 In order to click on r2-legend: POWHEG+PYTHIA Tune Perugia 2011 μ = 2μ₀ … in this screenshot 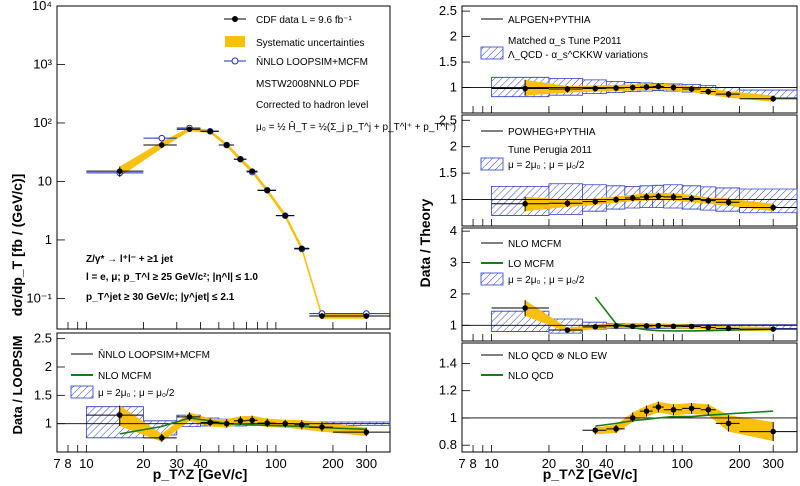, I will do `click(538, 149)`.